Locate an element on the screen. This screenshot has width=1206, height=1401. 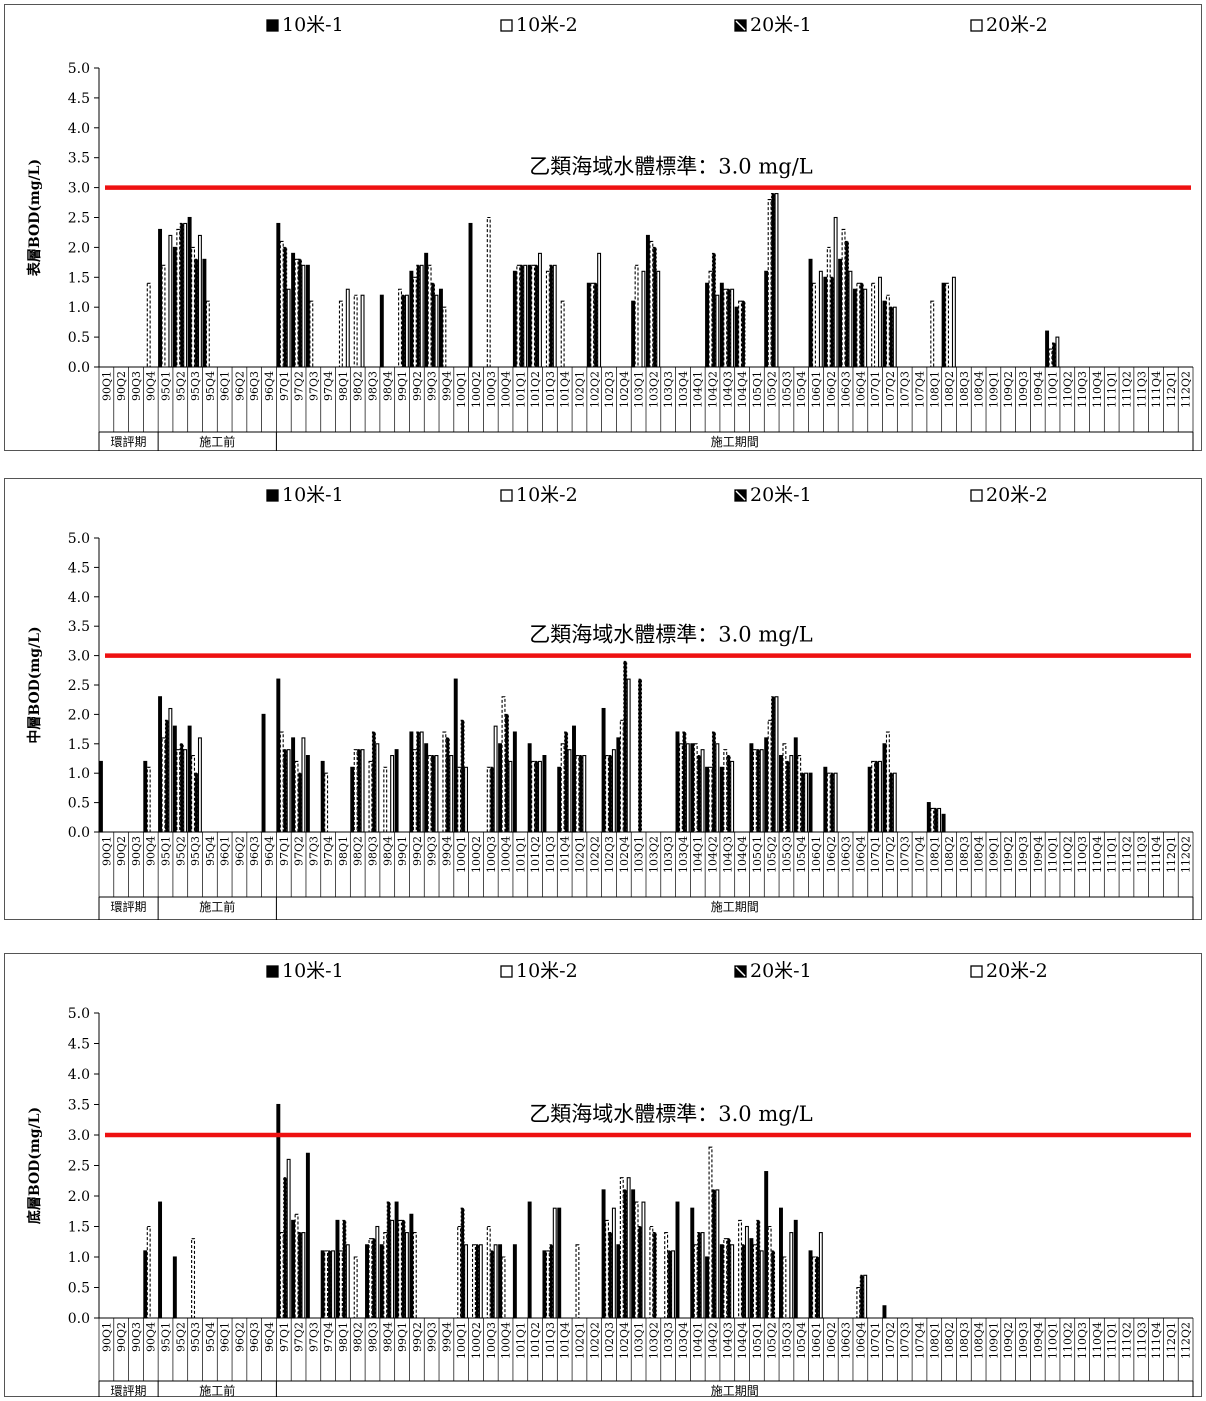
x-tick-label: 97Q3 is located at coordinates (313, 851).